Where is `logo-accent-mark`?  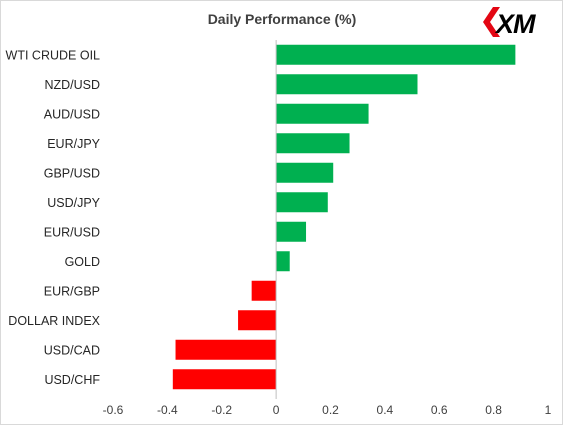 logo-accent-mark is located at coordinates (491, 22).